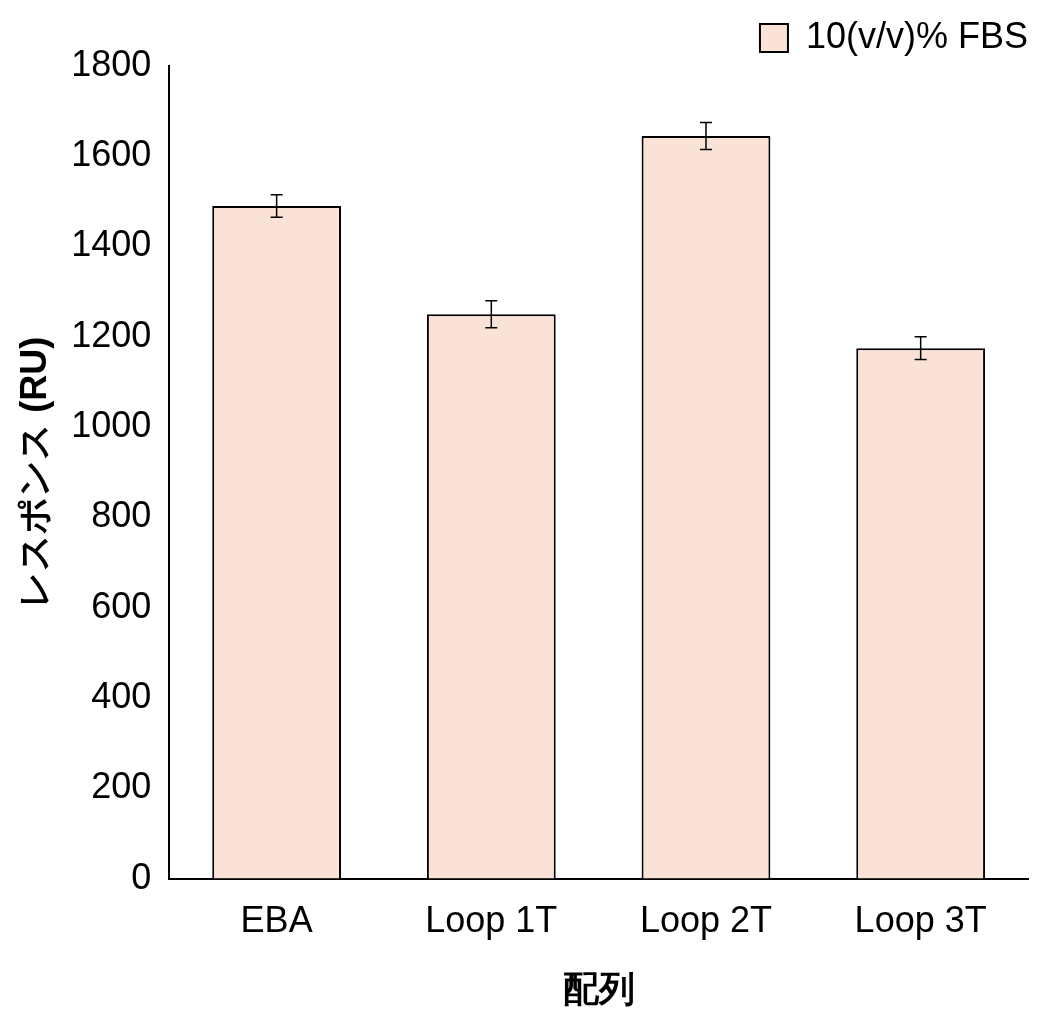 Image resolution: width=1038 pixels, height=1022 pixels. Describe the element at coordinates (121, 786) in the screenshot. I see `y-tick-label: 200` at that location.